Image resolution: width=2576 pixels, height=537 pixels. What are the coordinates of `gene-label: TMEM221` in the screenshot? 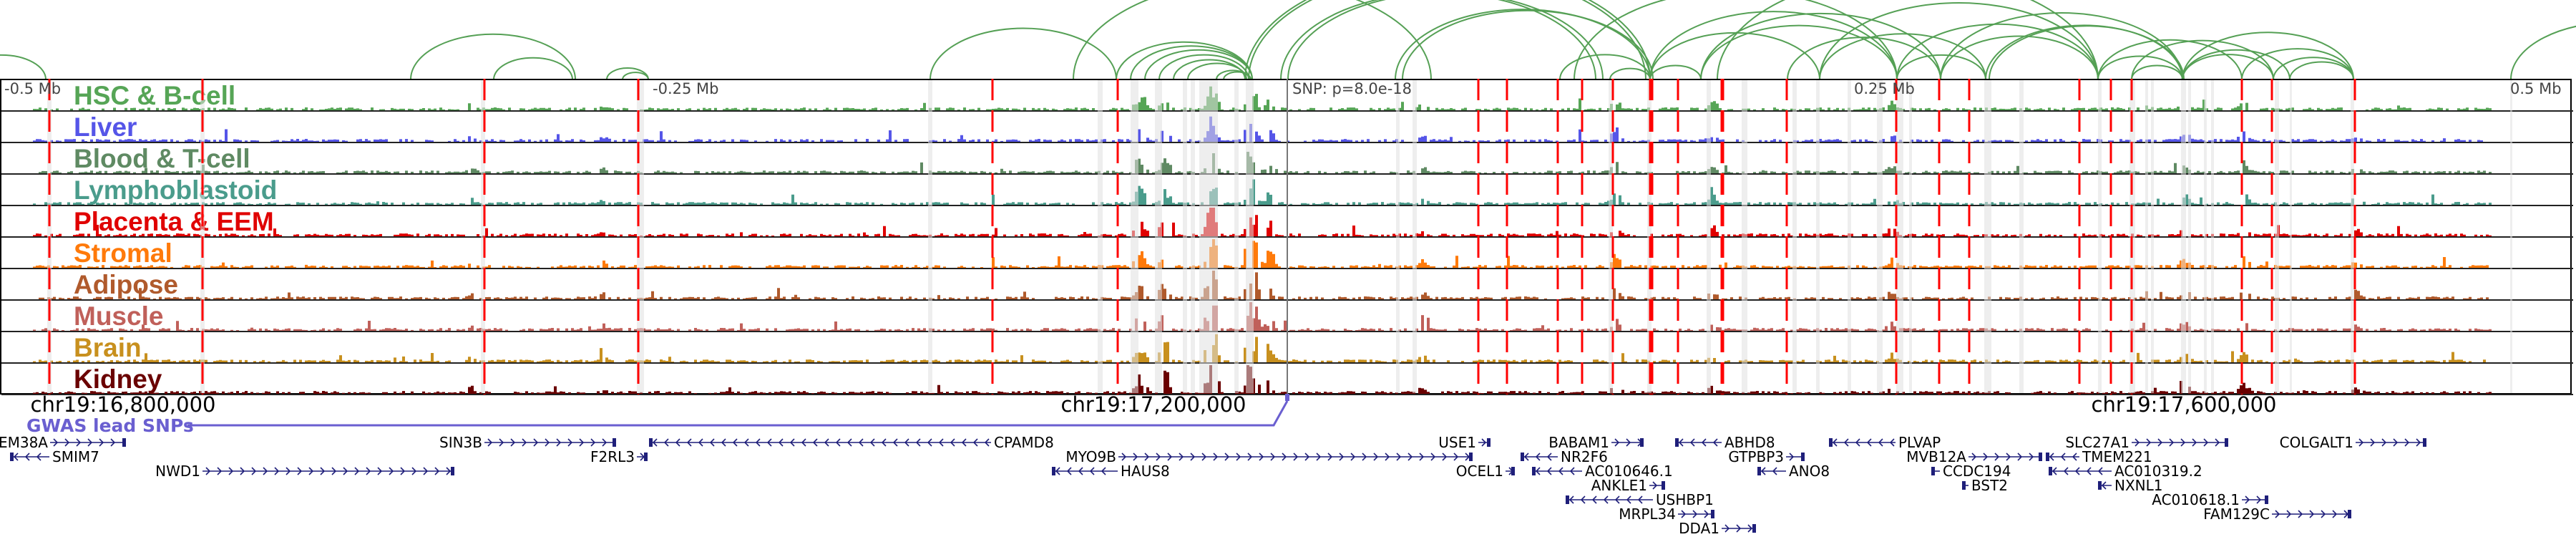 It's located at (2117, 456).